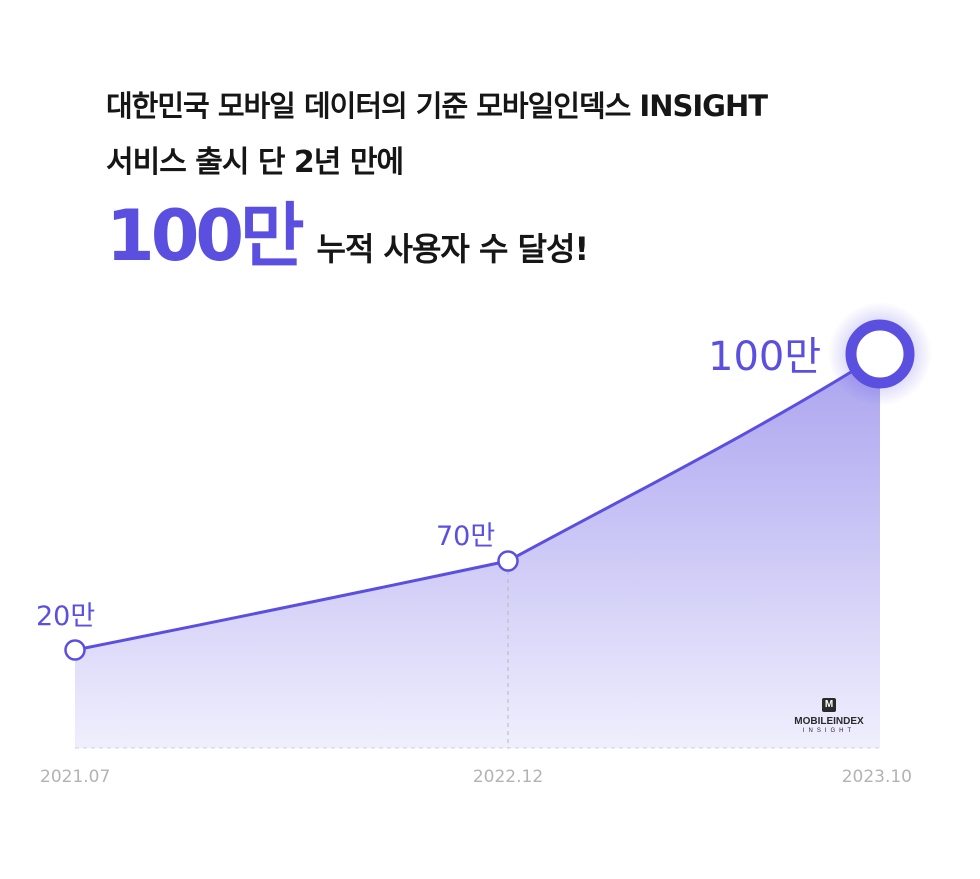 The width and height of the screenshot is (980, 879). What do you see at coordinates (255, 162) in the screenshot?
I see `headline-line2: 서비스 출시 단 2년 만에` at bounding box center [255, 162].